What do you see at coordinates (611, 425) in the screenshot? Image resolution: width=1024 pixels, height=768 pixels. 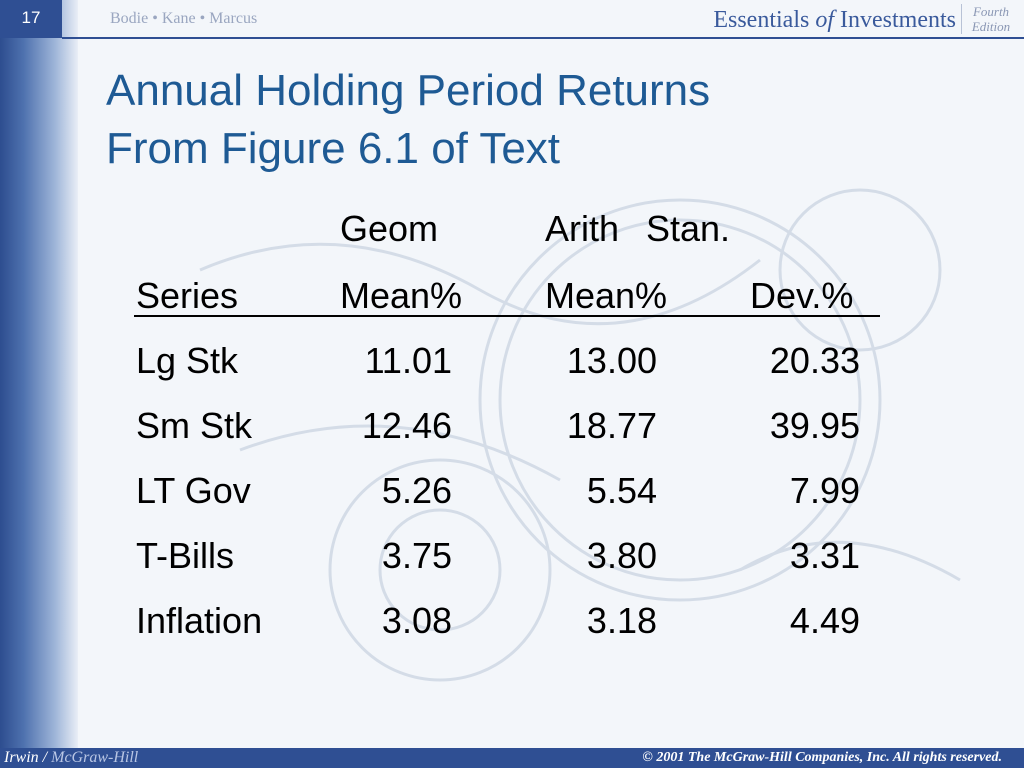 I see `arith-mean-value: 18.77` at bounding box center [611, 425].